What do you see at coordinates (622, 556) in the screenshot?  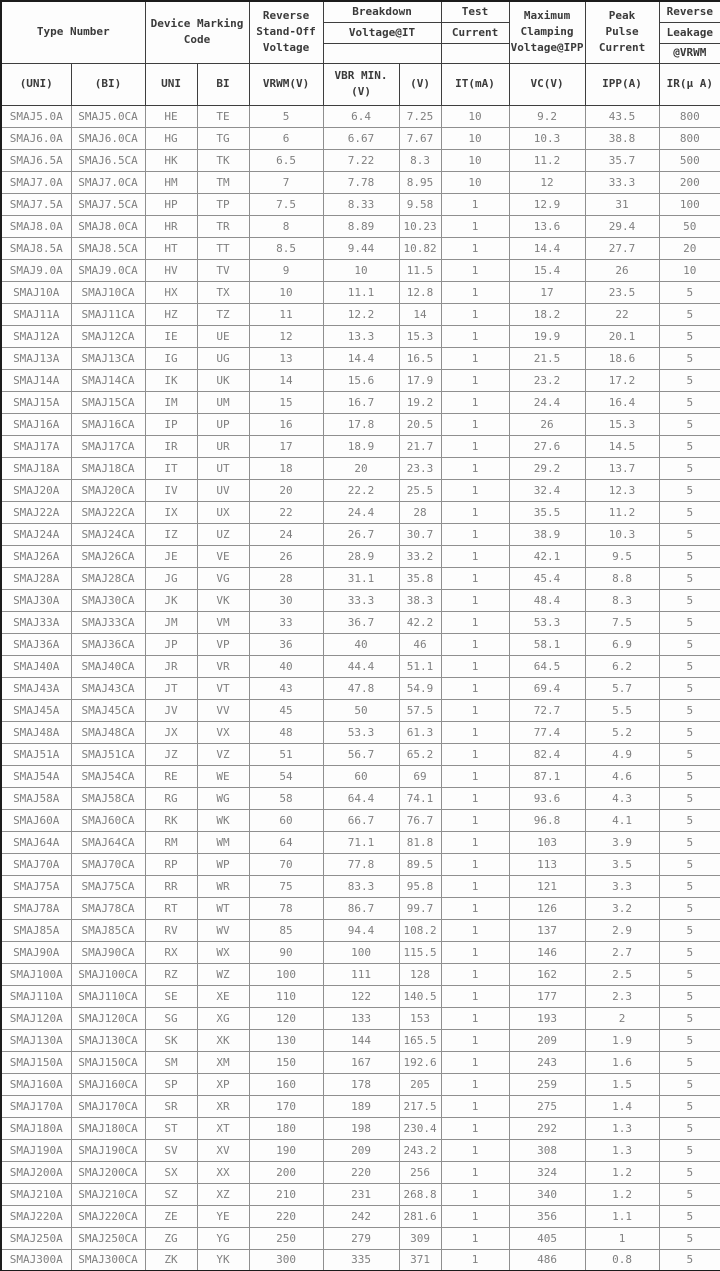 I see `cell-ipp: 9.5` at bounding box center [622, 556].